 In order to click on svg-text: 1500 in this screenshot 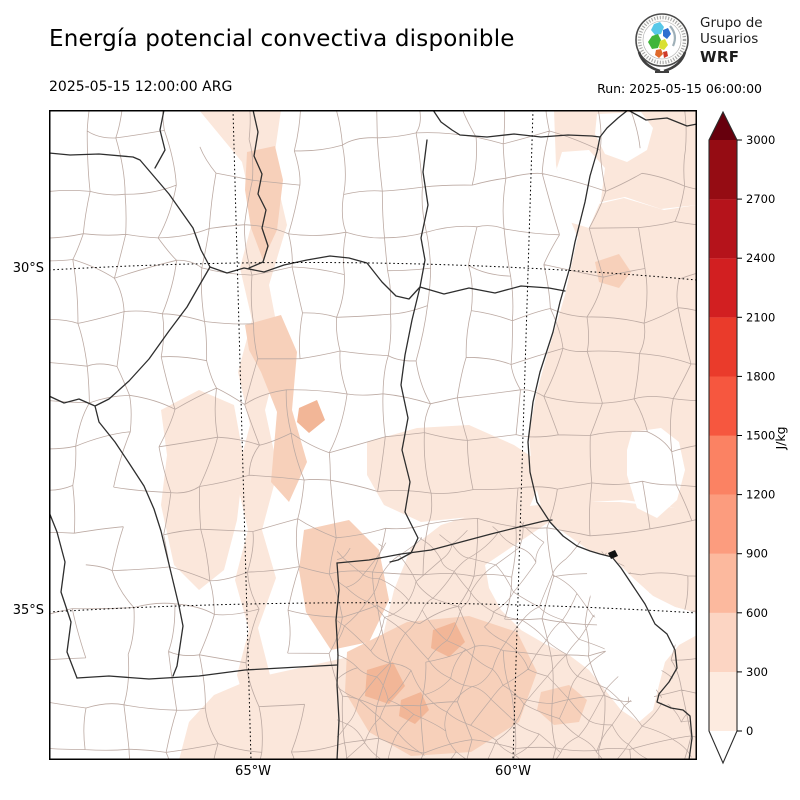, I will do `click(760, 436)`.